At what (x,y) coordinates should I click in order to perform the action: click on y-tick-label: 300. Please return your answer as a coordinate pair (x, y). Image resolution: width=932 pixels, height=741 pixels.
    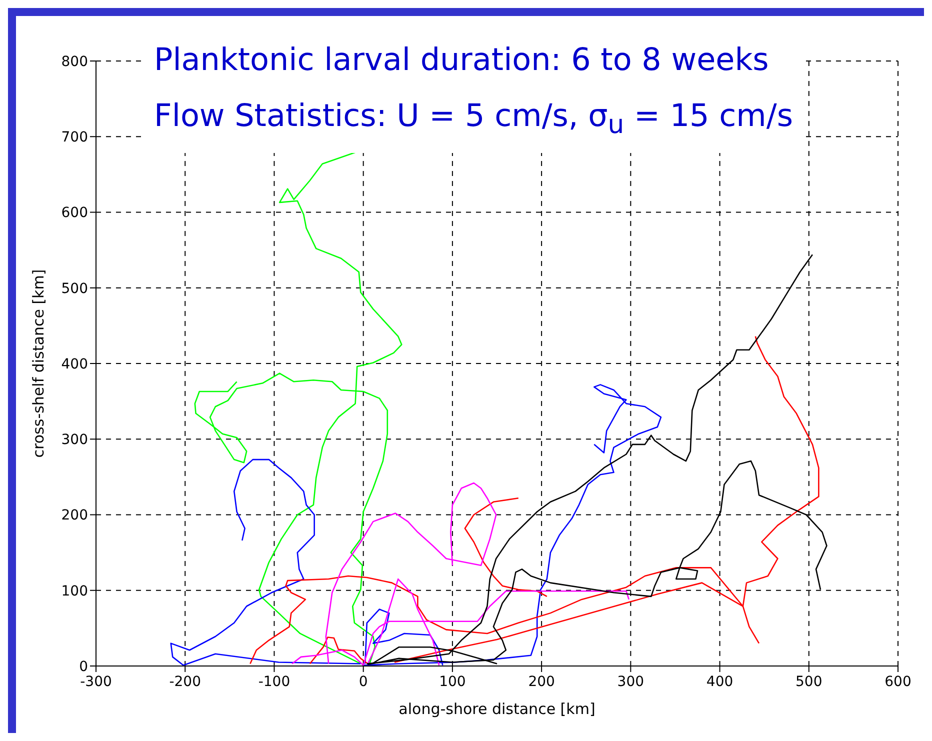
    Looking at the image, I should click on (74, 440).